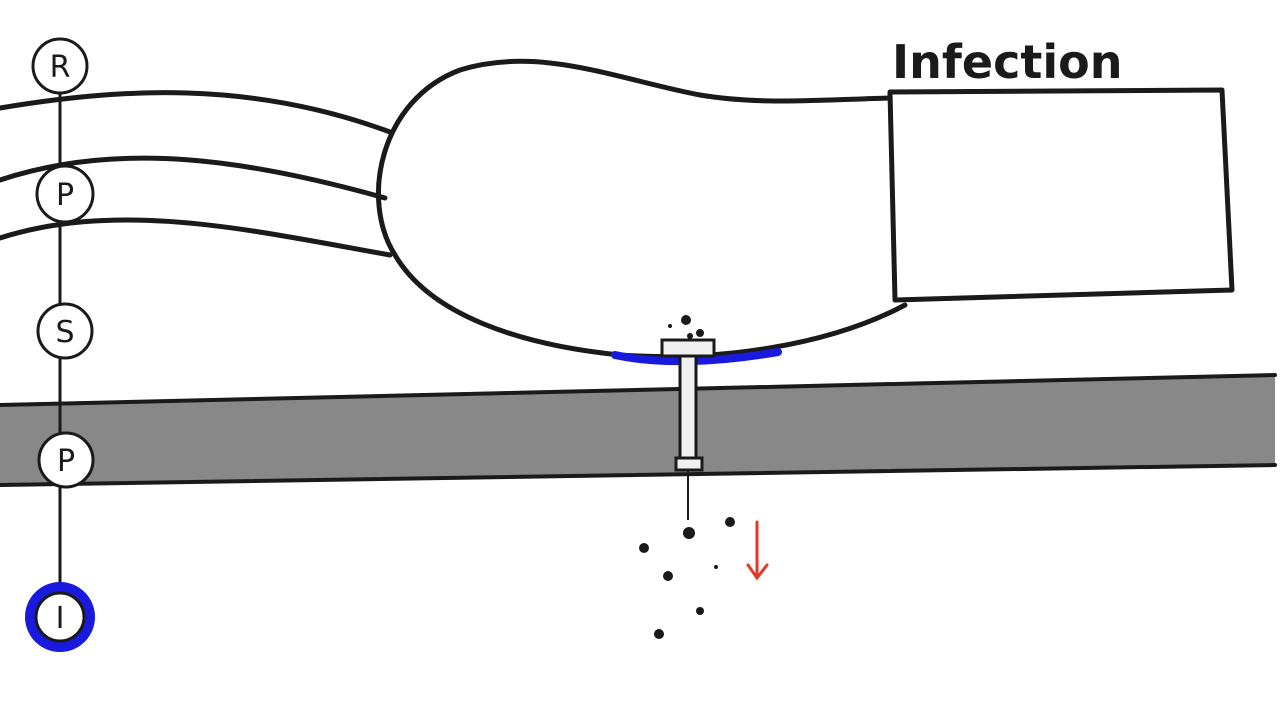 This screenshot has height=720, width=1280. I want to click on timeline-node-1-label: R, so click(60, 67).